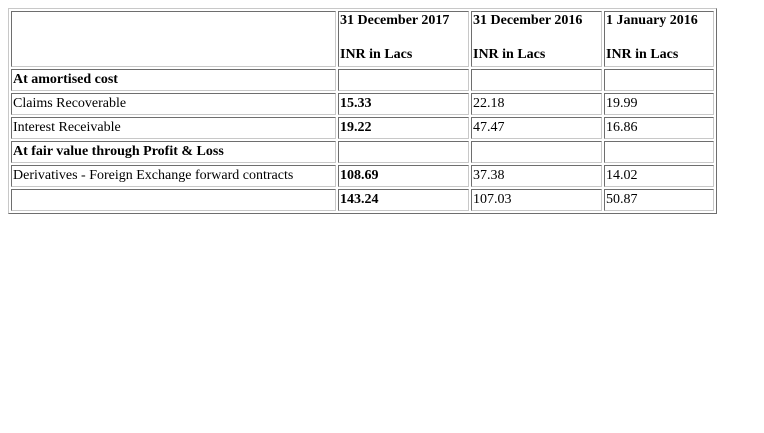 Image resolution: width=764 pixels, height=433 pixels. What do you see at coordinates (659, 104) in the screenshot?
I see `value-cell: 19.99` at bounding box center [659, 104].